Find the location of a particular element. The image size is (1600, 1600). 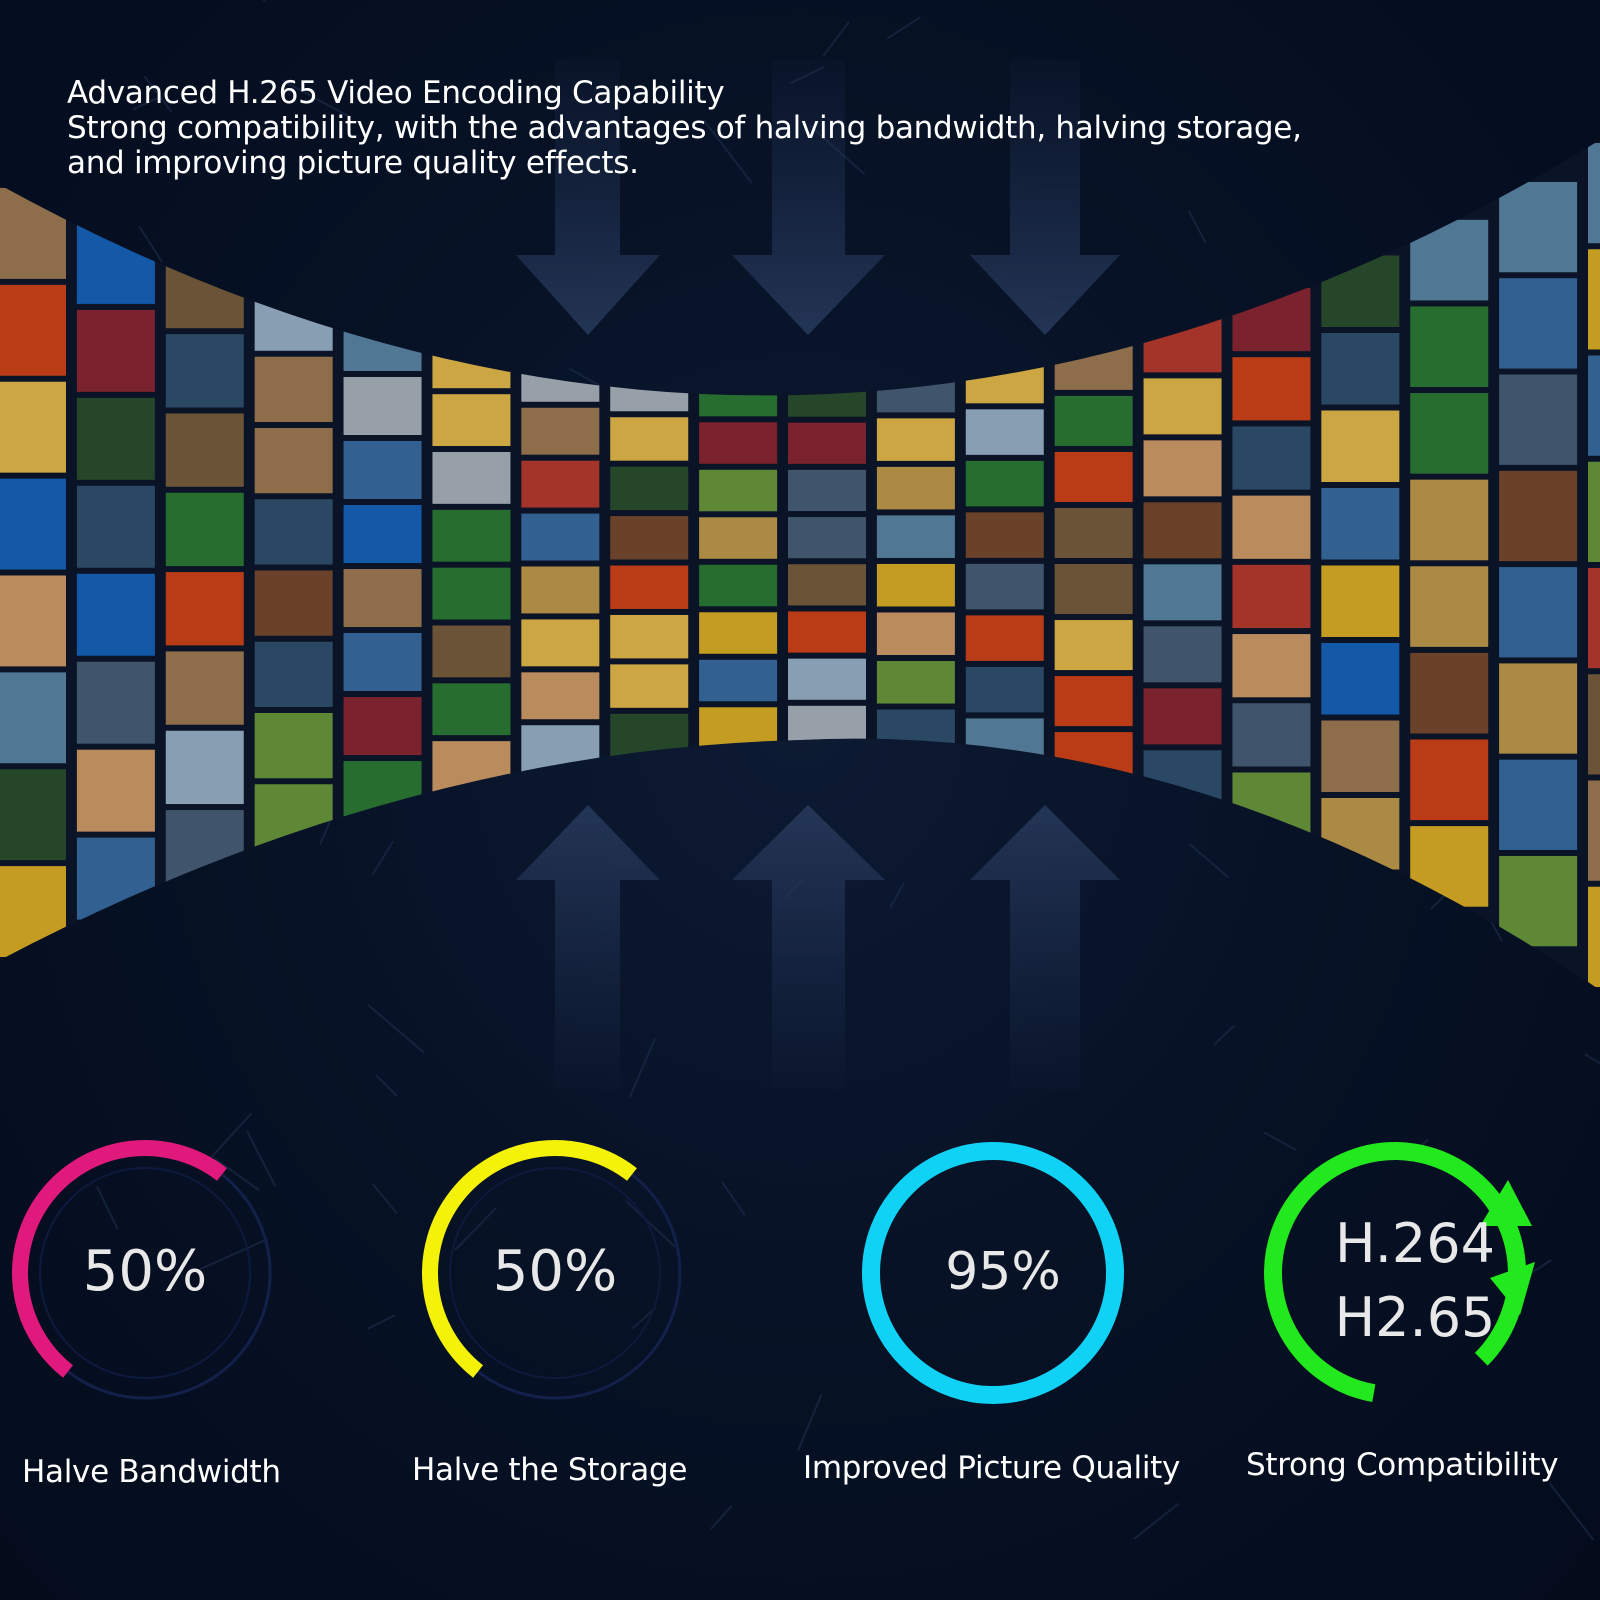

page-title: Advanced H.265 Video Encoding Capability is located at coordinates (396, 93).